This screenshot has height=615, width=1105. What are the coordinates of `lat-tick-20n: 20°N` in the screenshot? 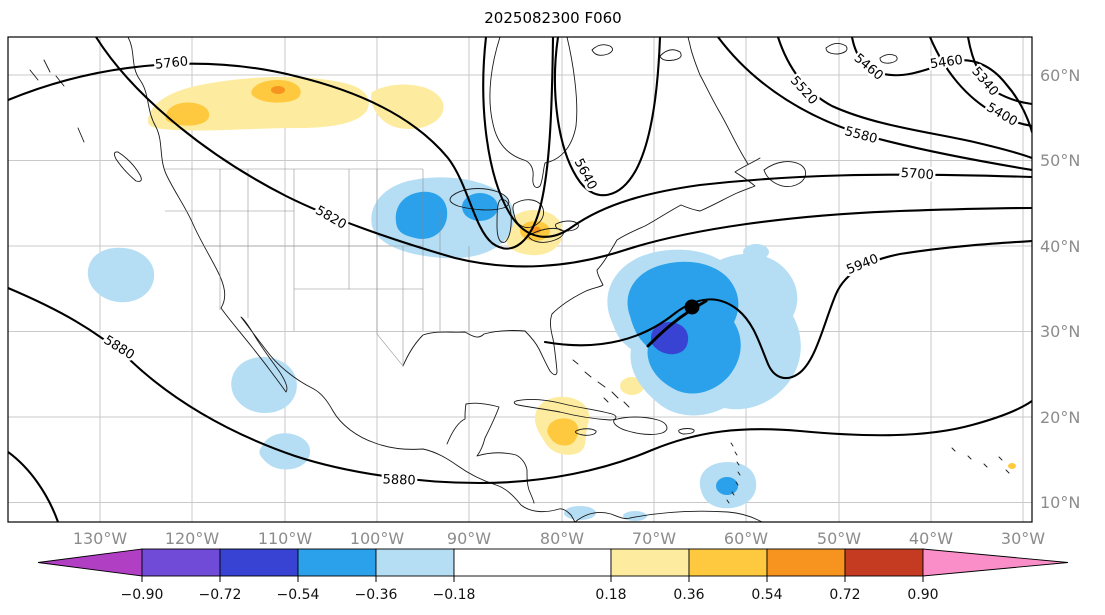 It's located at (1060, 417).